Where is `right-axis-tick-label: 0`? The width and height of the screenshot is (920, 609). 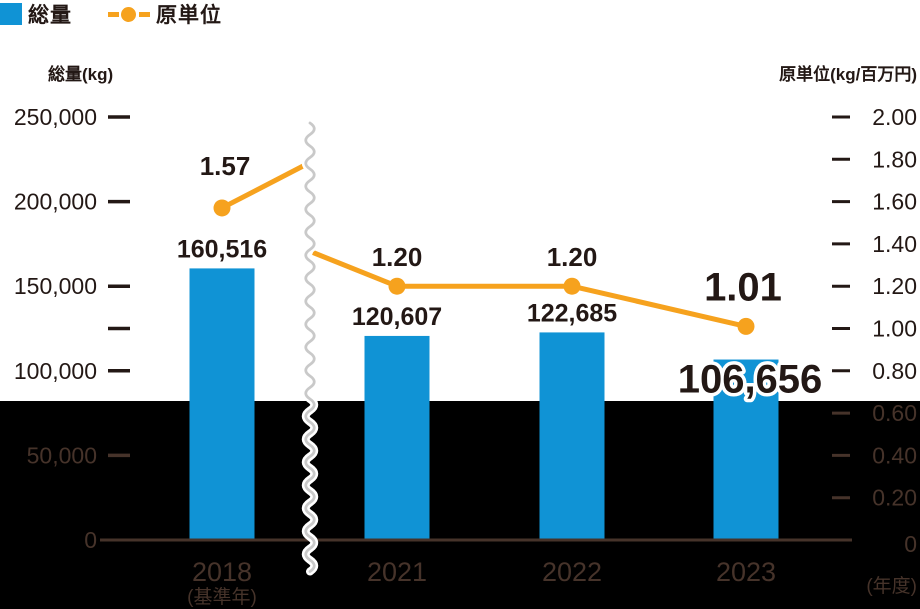 right-axis-tick-label: 0 is located at coordinates (910, 544).